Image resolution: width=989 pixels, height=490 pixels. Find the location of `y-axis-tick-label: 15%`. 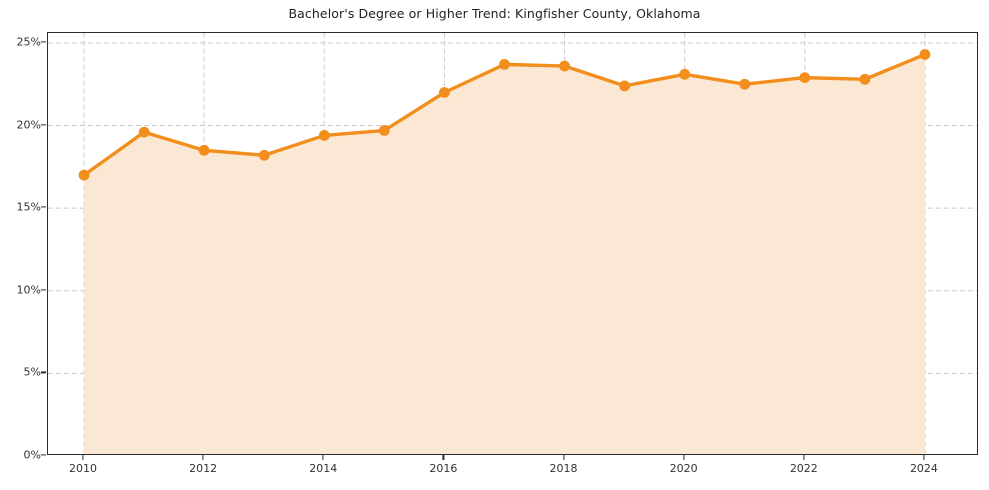

y-axis-tick-label: 15% is located at coordinates (28, 207).